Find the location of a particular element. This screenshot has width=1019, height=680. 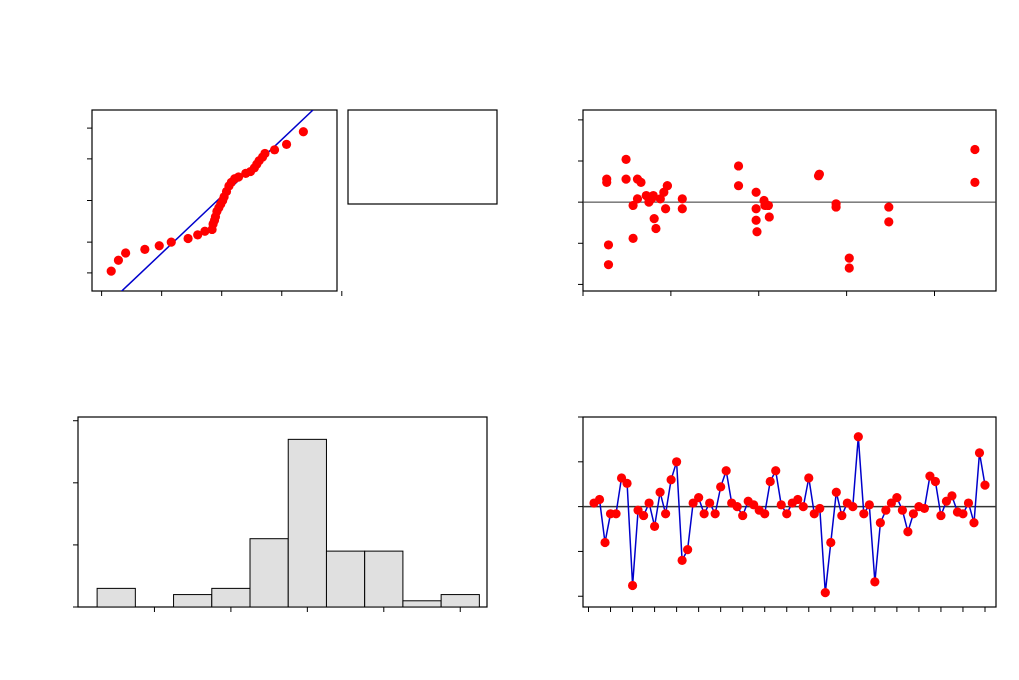

residuals-versus-fits-plot is located at coordinates (787, 202).